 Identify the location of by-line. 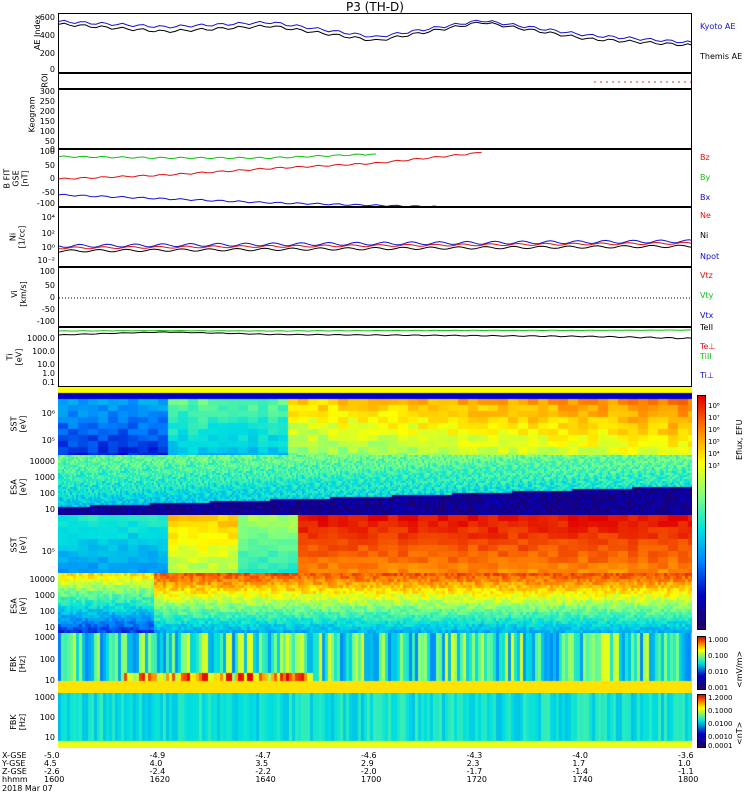
(218, 156).